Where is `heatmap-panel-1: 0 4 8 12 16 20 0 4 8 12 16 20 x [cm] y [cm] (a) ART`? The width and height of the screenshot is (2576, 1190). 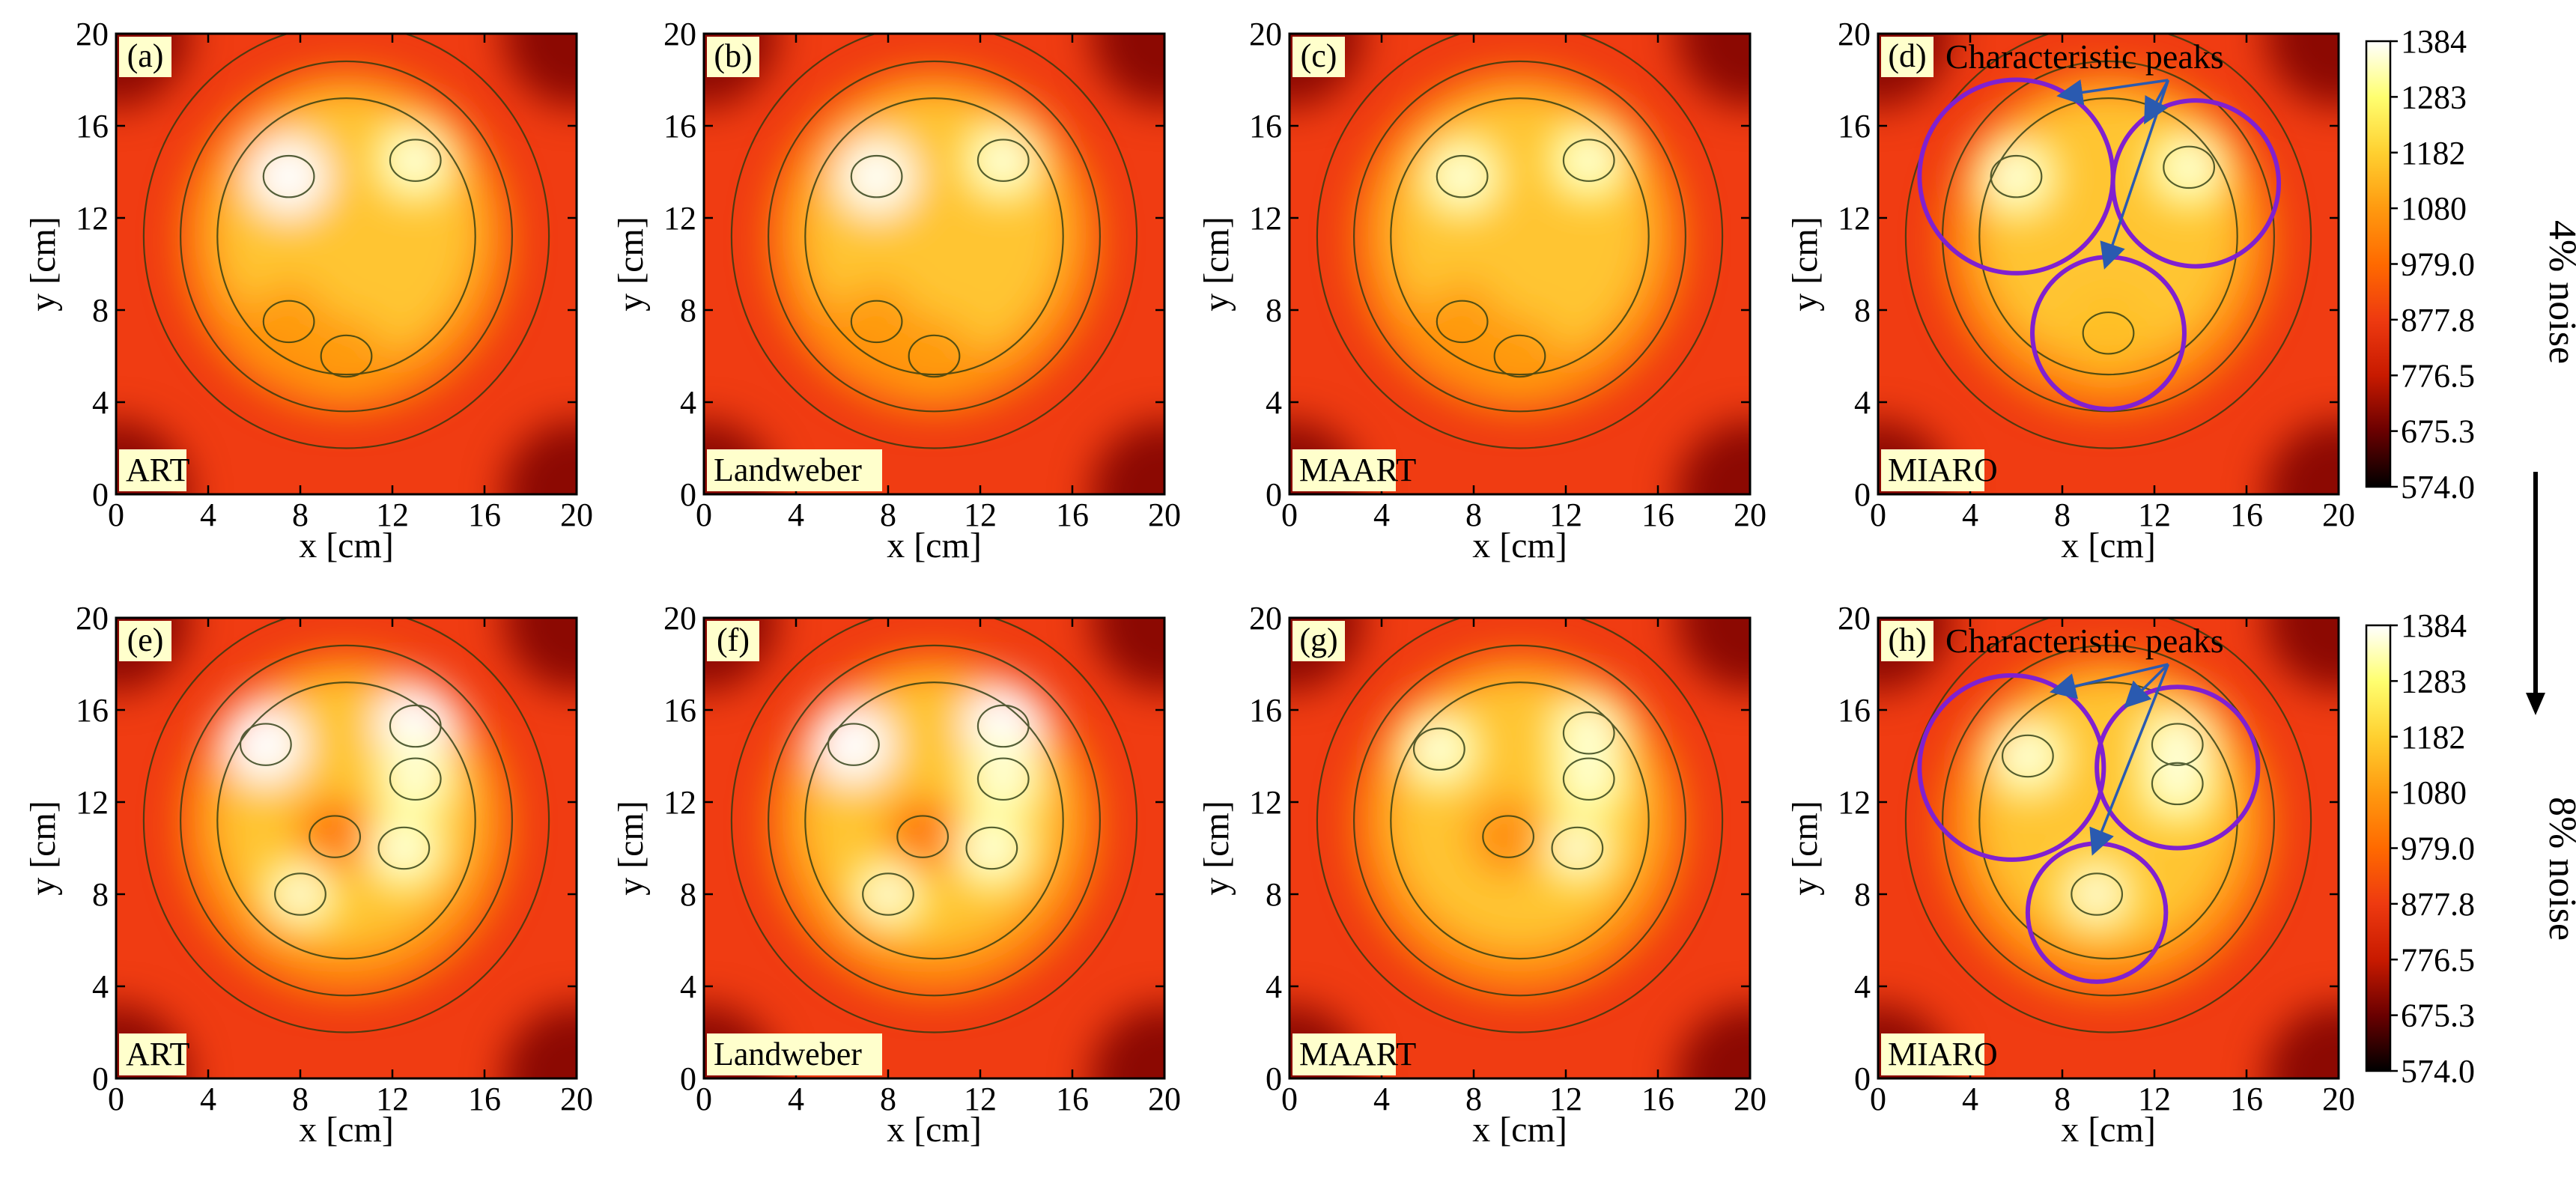 heatmap-panel-1: 0 4 8 12 16 20 0 4 8 12 16 20 x [cm] y [cm] (a) ART is located at coordinates (308, 290).